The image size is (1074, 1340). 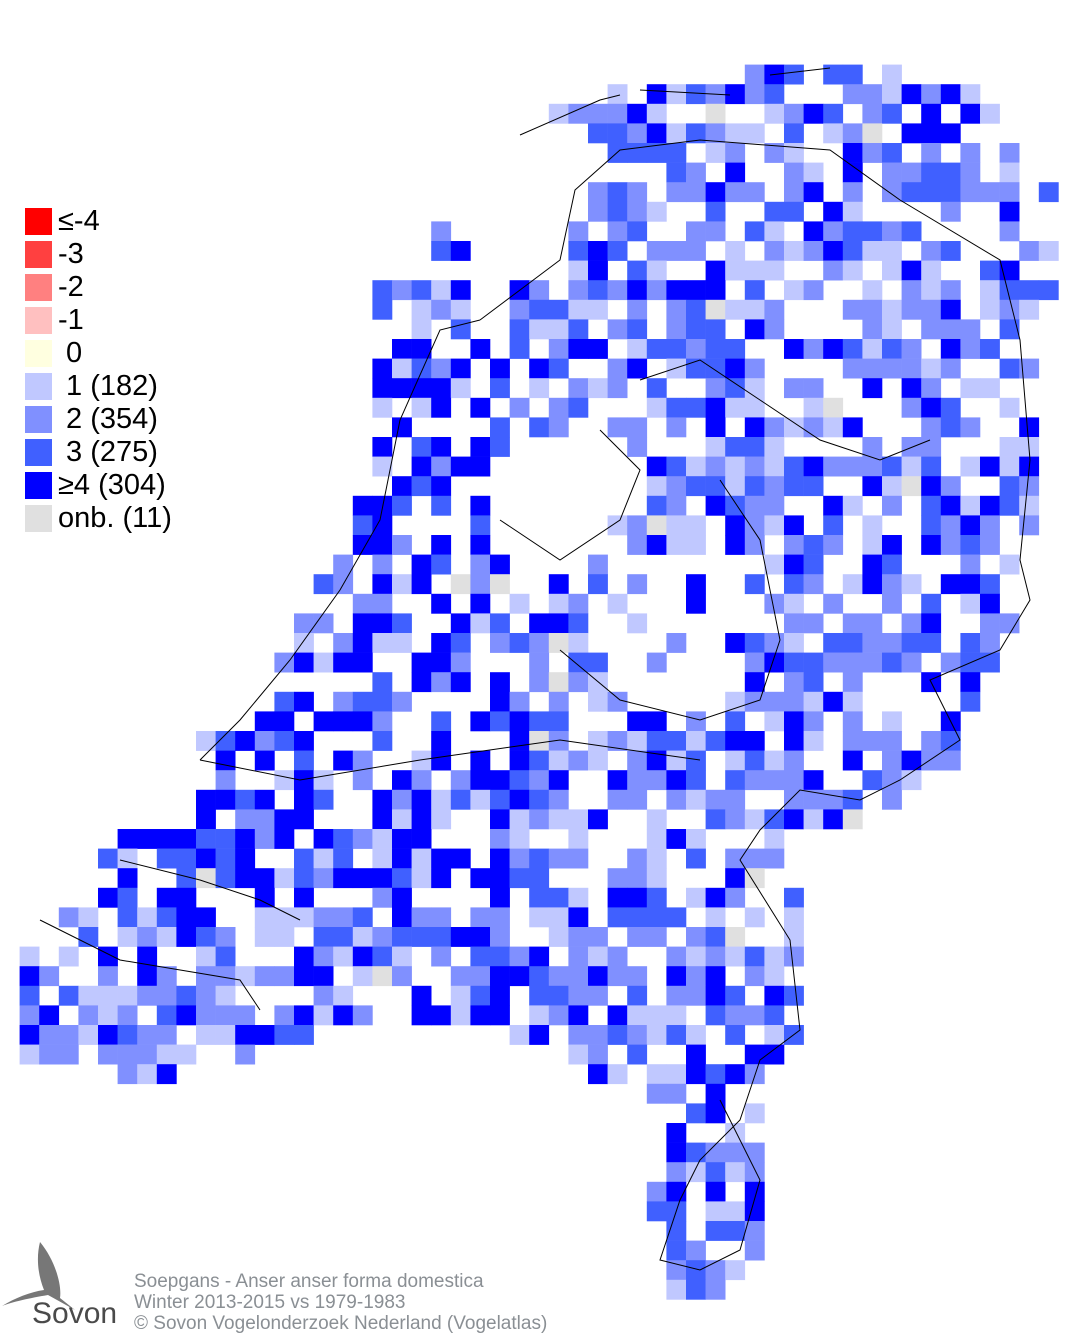 What do you see at coordinates (98, 287) in the screenshot?
I see `legend-item: -2` at bounding box center [98, 287].